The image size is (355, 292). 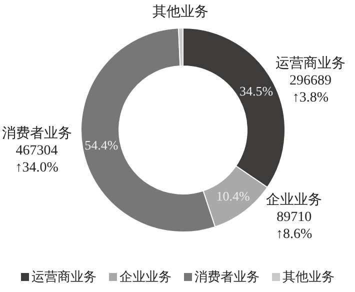 I want to click on slice-label: 消费者业务, so click(x=37, y=134).